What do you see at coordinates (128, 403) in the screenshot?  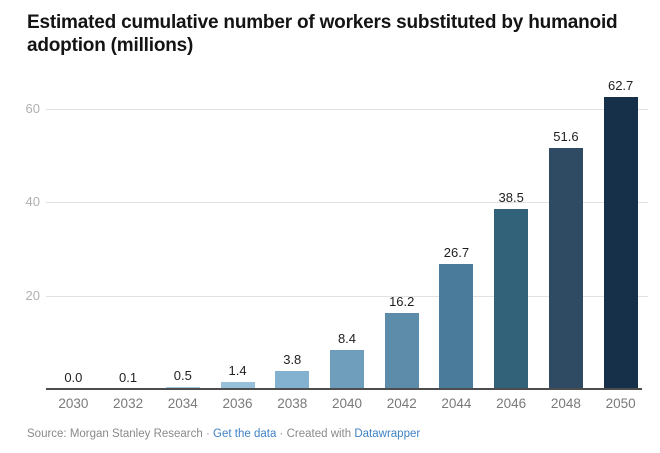 I see `x-axis-tick-label: 2032` at bounding box center [128, 403].